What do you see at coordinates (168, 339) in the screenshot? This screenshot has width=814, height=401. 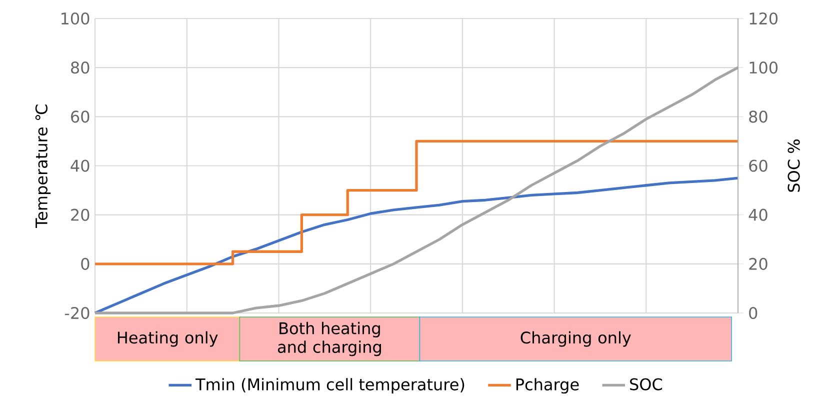 I see `text: Heating only` at bounding box center [168, 339].